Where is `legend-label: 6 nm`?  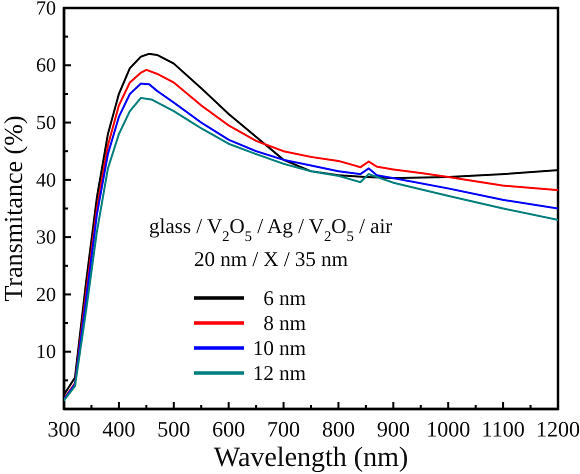 legend-label: 6 nm is located at coordinates (284, 298).